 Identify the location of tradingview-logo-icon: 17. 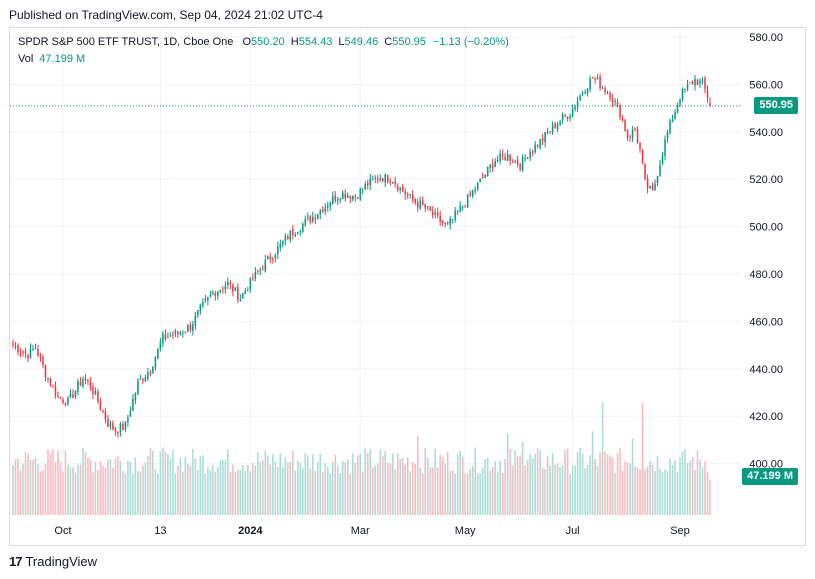
(16, 561).